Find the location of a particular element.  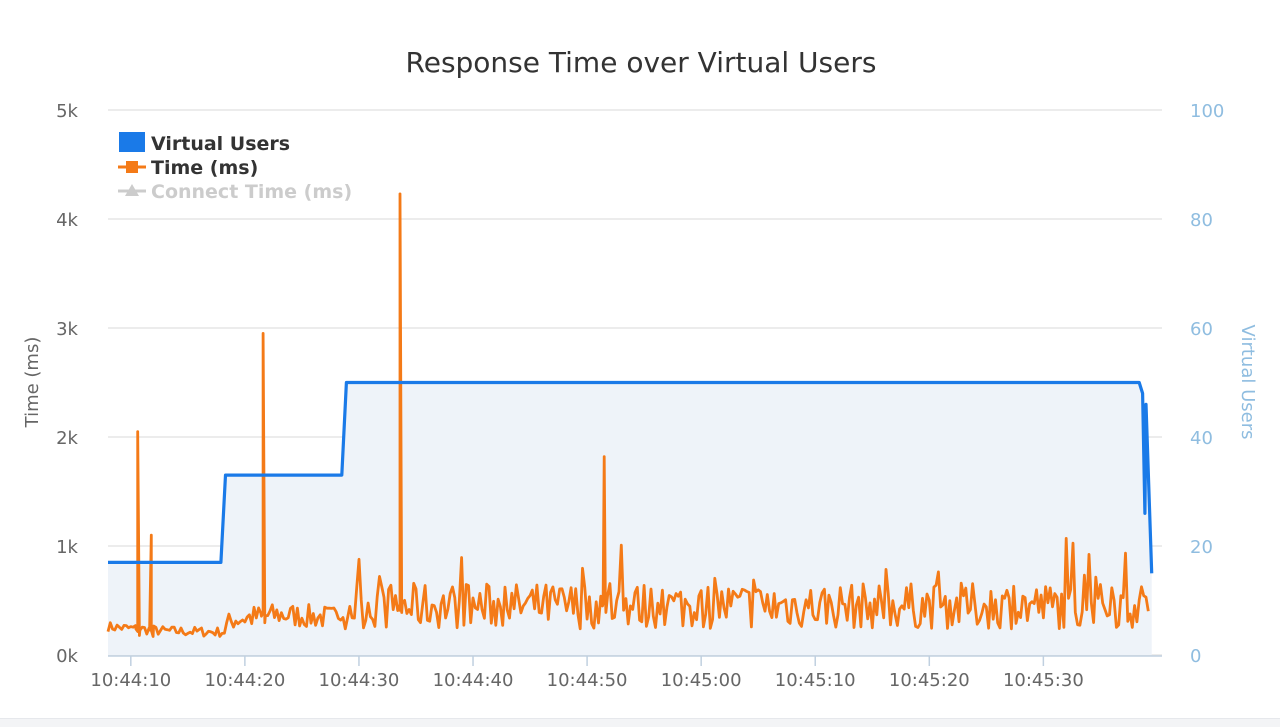

legend-item-virtual-users: Virtual Users is located at coordinates (204, 143).